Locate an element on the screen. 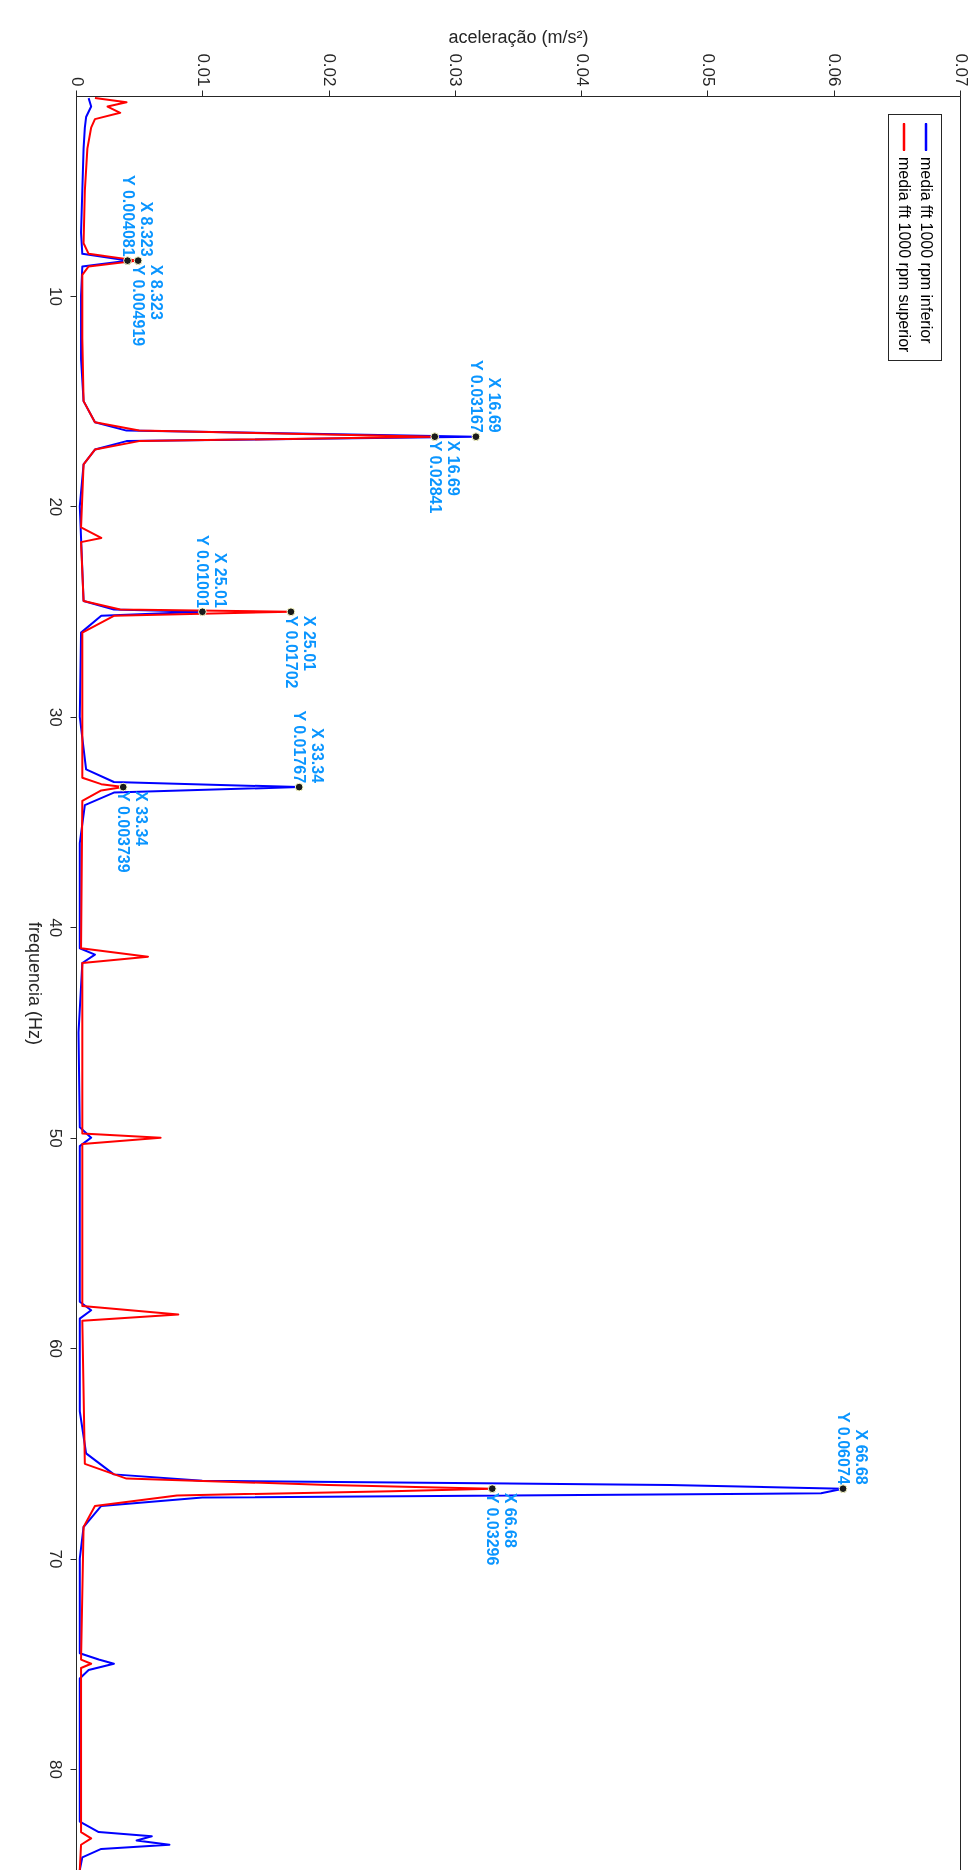  annotation: X 33.34 Y 0.003739 is located at coordinates (133, 832).